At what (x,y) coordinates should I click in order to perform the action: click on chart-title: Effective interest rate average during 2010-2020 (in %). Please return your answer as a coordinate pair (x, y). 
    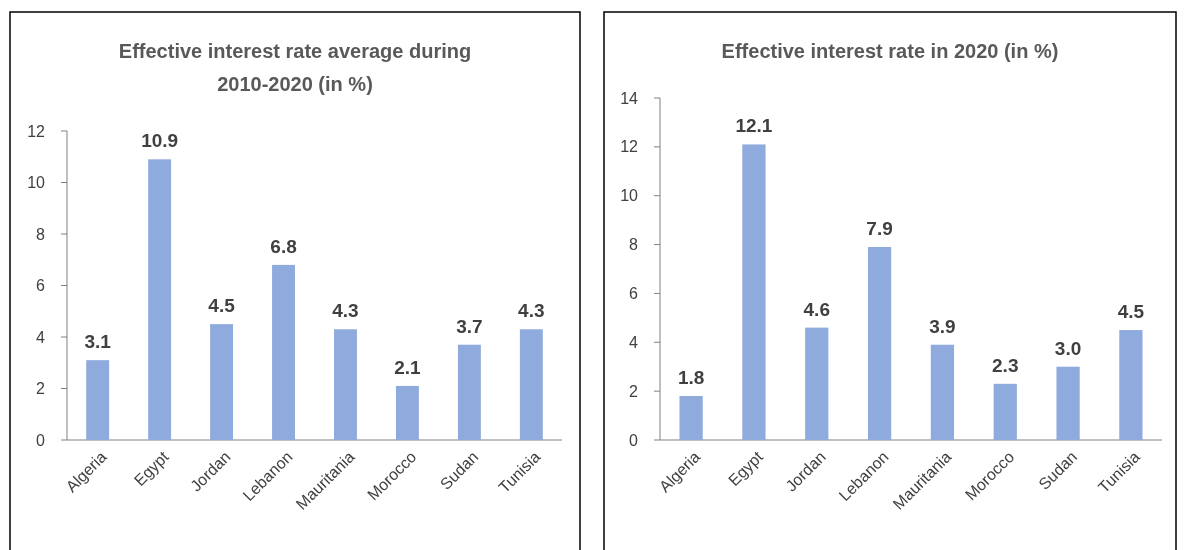
    Looking at the image, I should click on (295, 67).